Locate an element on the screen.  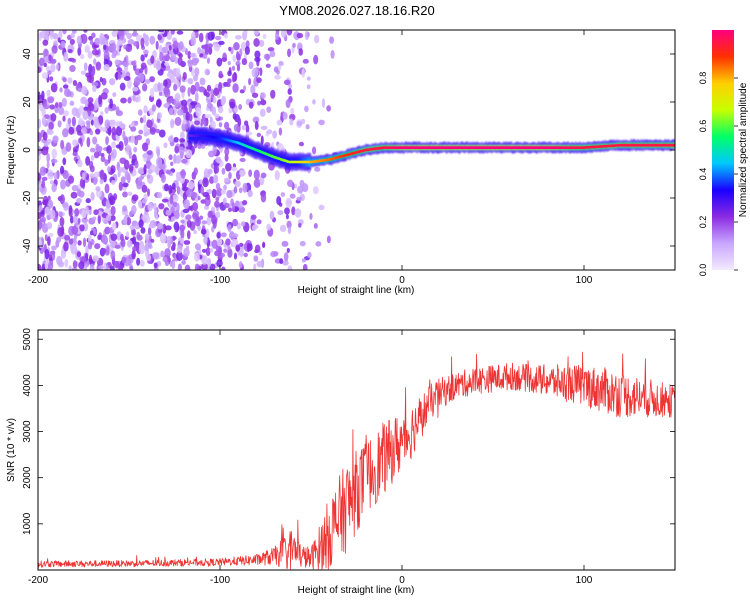
x-tick-label: -100 is located at coordinates (220, 580).